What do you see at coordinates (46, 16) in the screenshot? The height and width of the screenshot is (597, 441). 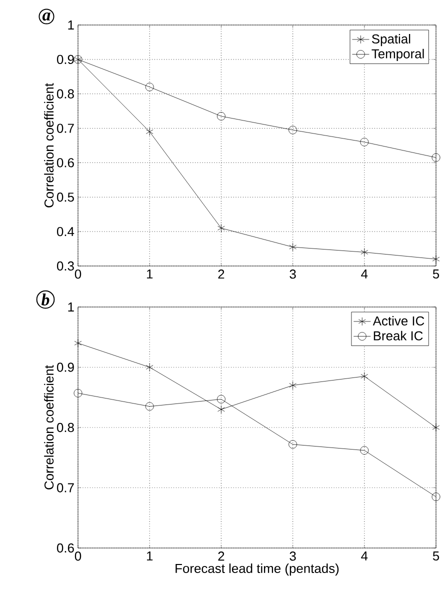 I see `chart-title: a` at bounding box center [46, 16].